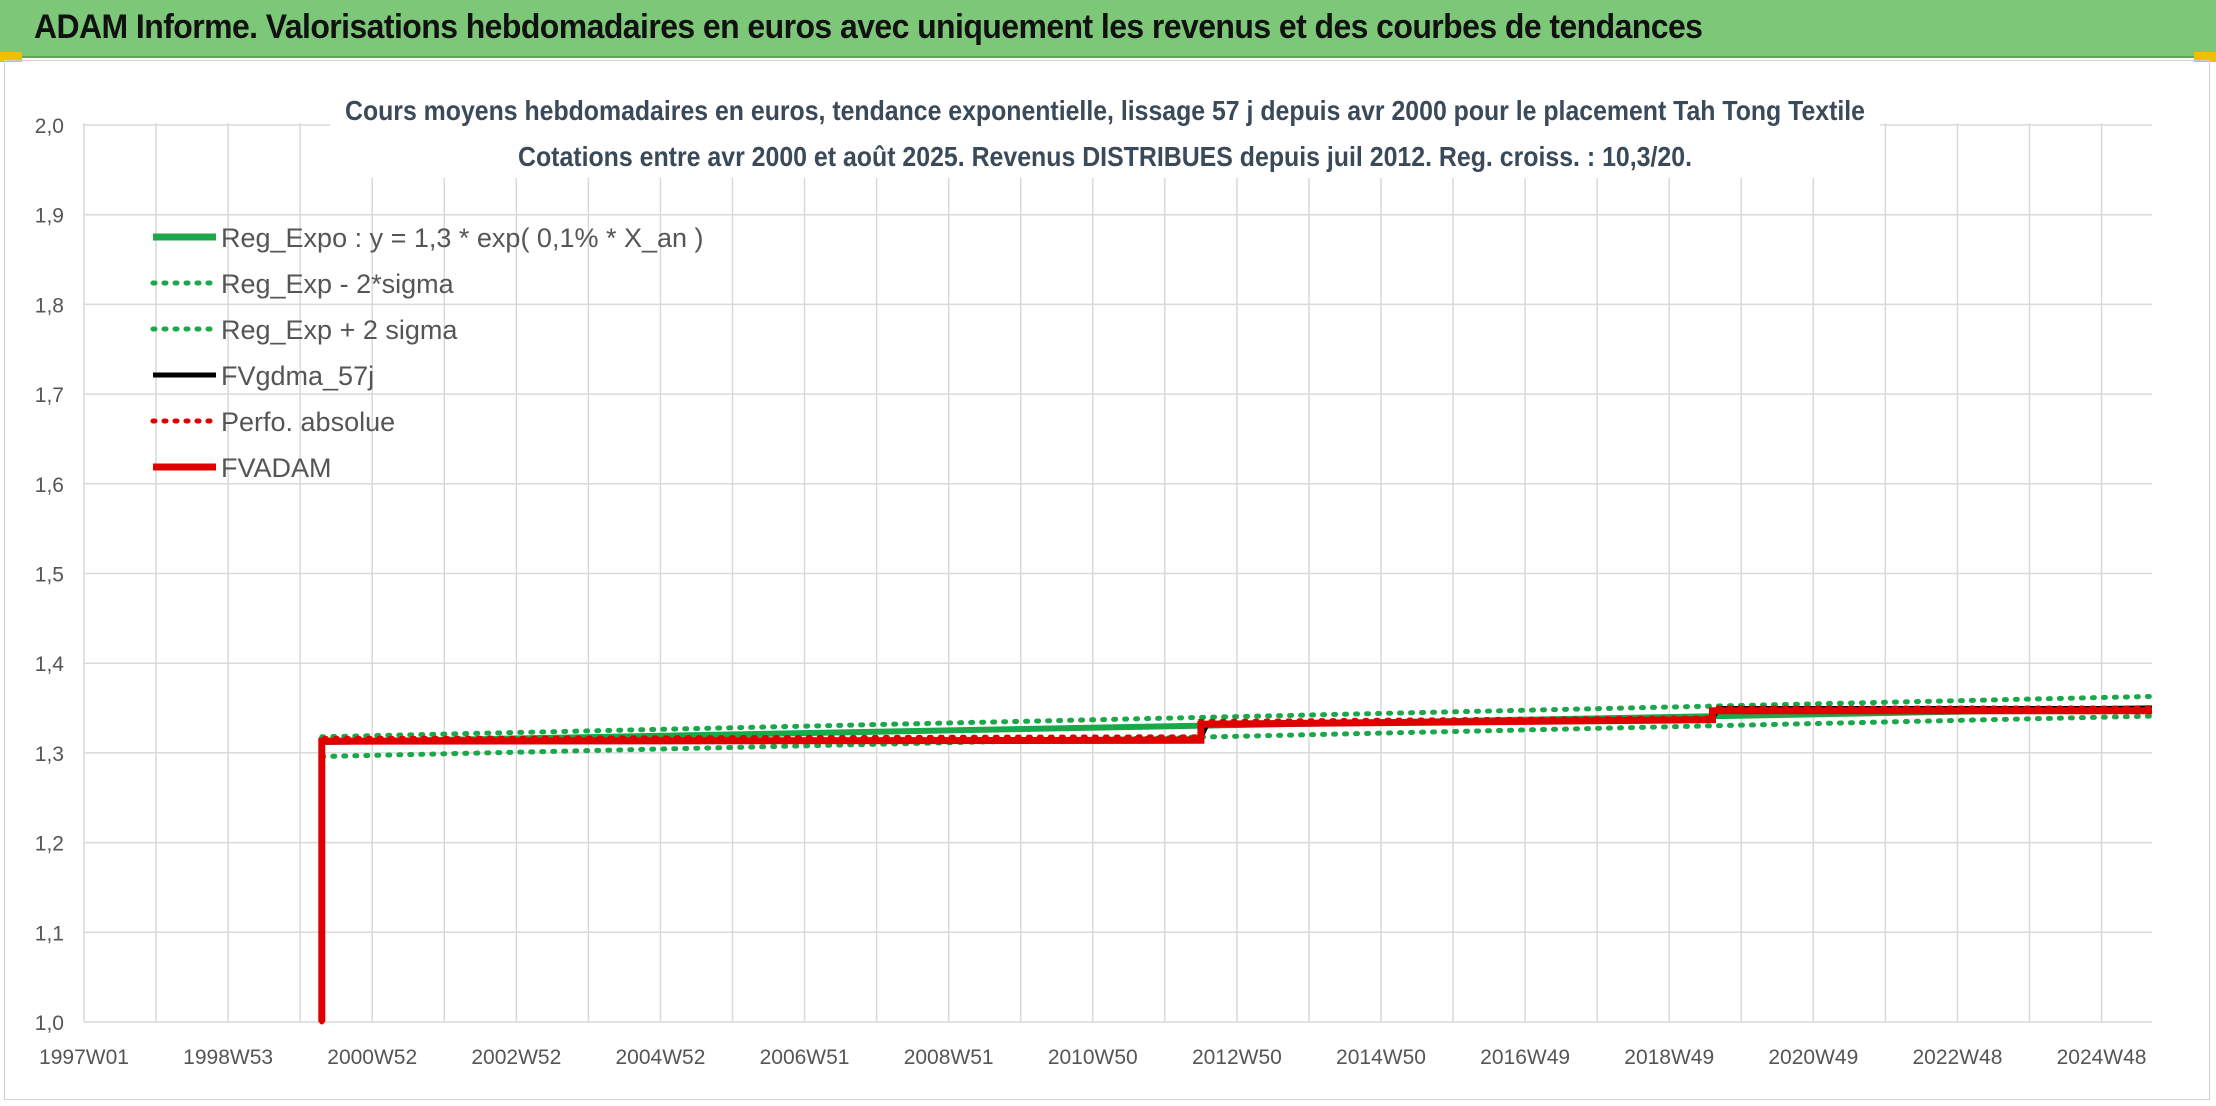 The height and width of the screenshot is (1106, 2216). Describe the element at coordinates (1093, 1057) in the screenshot. I see `x-tick-label: 2010W50` at that location.